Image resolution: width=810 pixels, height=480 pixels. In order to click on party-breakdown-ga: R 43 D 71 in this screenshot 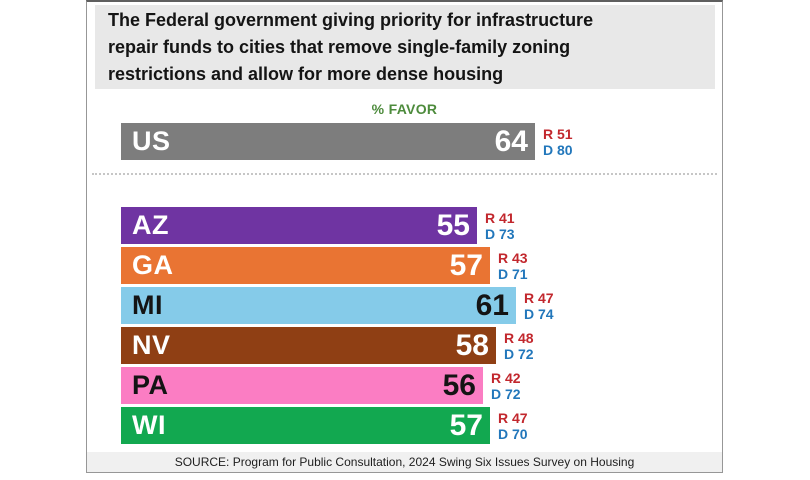, I will do `click(513, 266)`.